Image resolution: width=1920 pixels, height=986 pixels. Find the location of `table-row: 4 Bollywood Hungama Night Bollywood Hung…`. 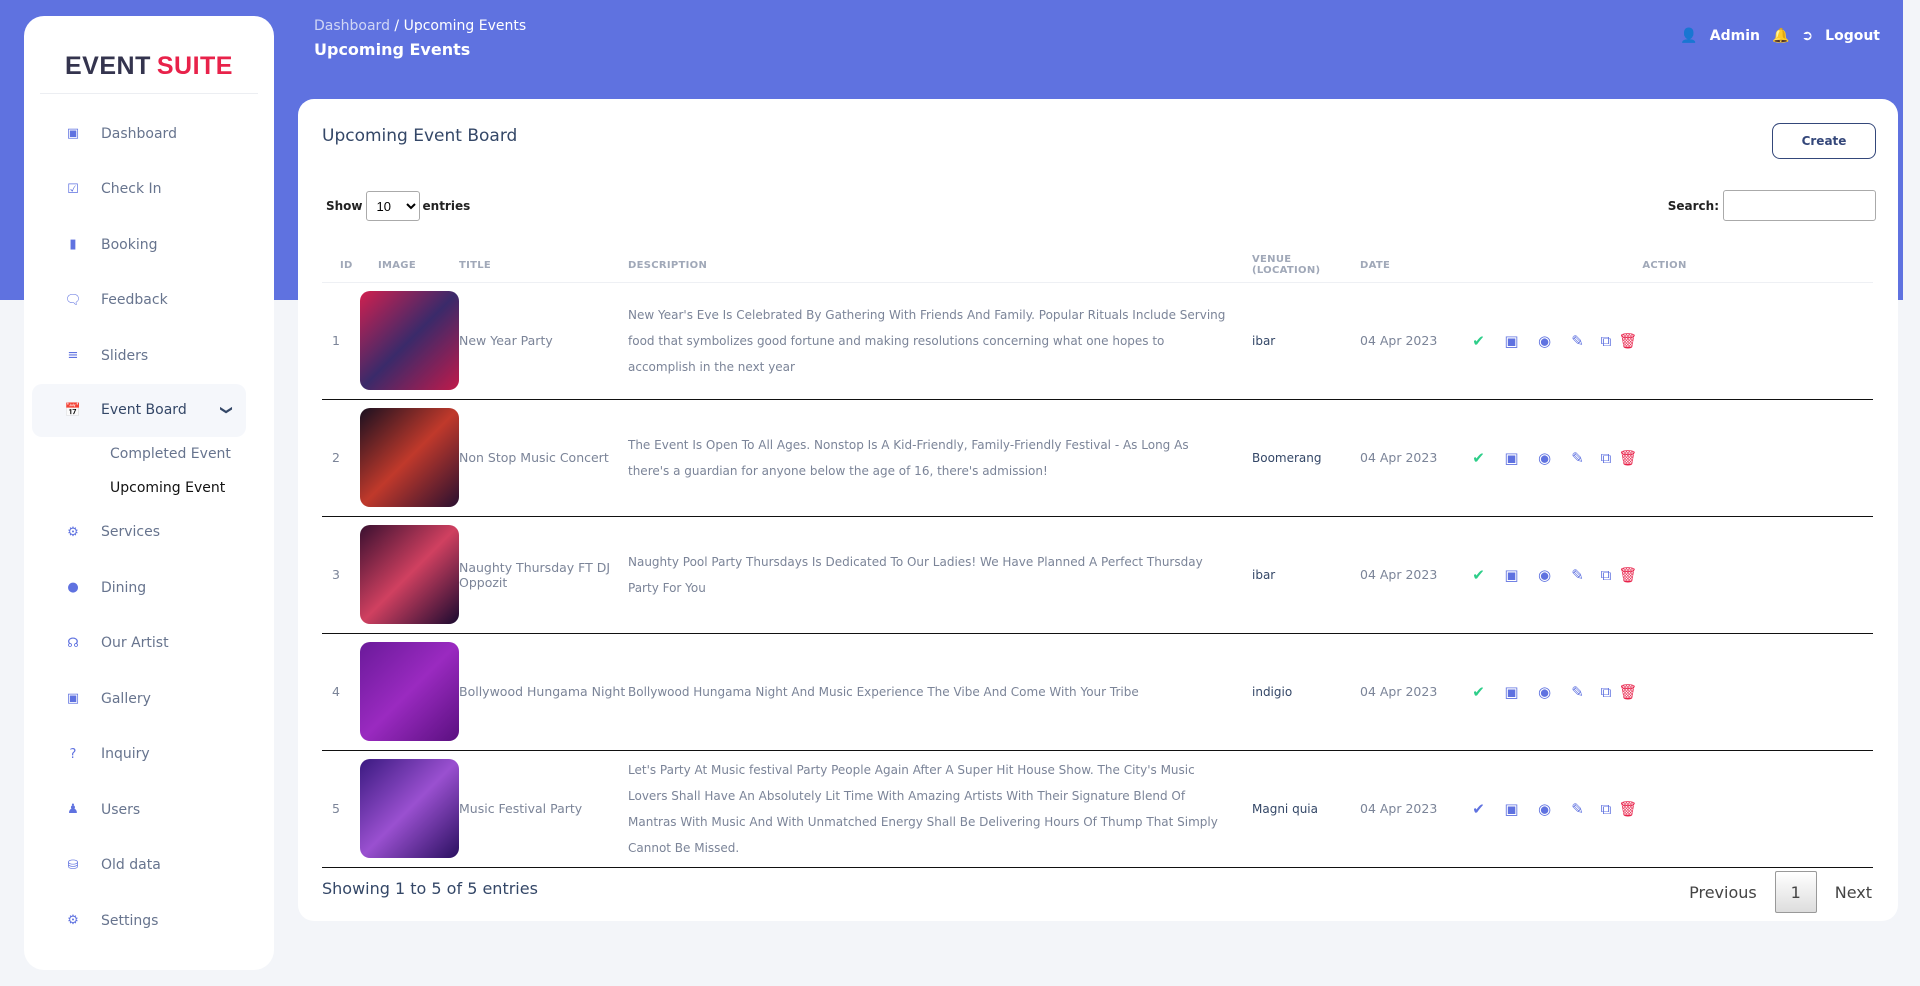

table-row: 4 Bollywood Hungama Night Bollywood Hung… is located at coordinates (1097, 692).